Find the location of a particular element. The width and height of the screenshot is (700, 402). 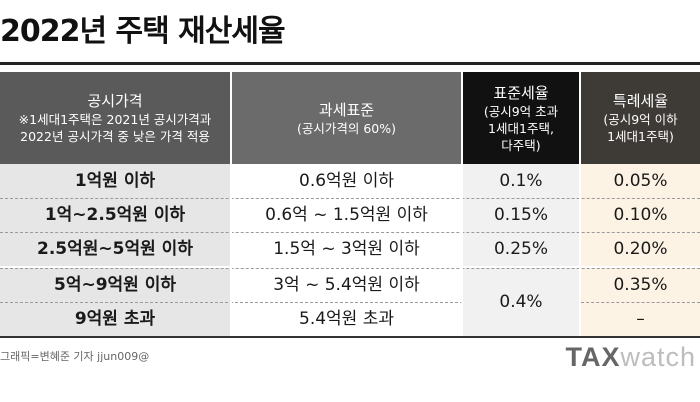

header-standard-rate-label: 표준세율 is located at coordinates (521, 92).